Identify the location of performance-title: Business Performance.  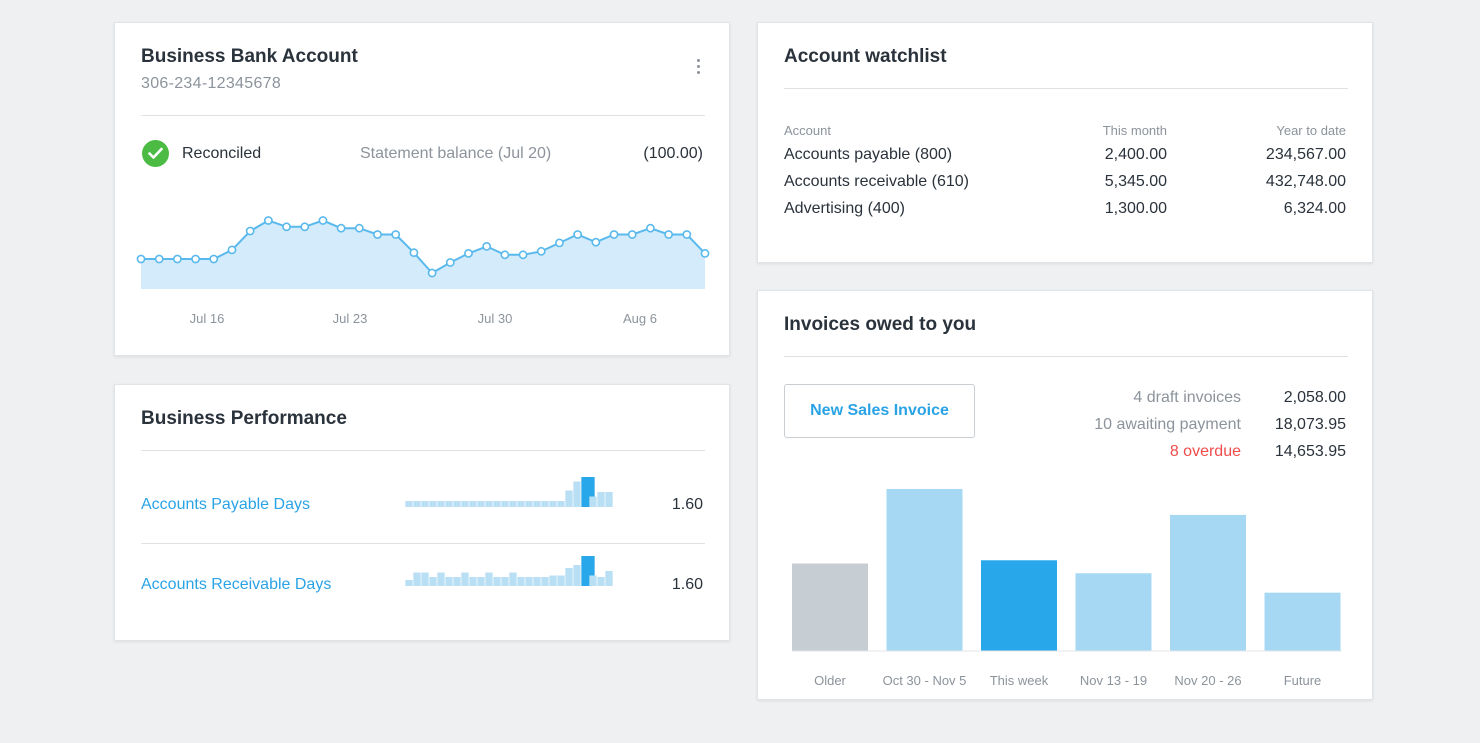
(244, 418).